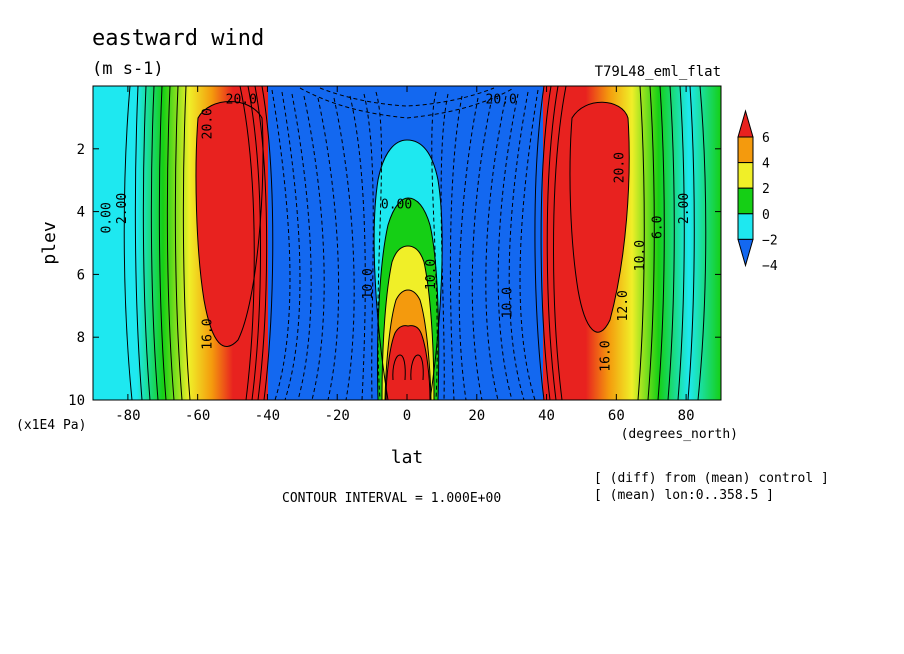 The width and height of the screenshot is (904, 654). Describe the element at coordinates (745, 123) in the screenshot. I see `colorbar-extend-max` at that location.